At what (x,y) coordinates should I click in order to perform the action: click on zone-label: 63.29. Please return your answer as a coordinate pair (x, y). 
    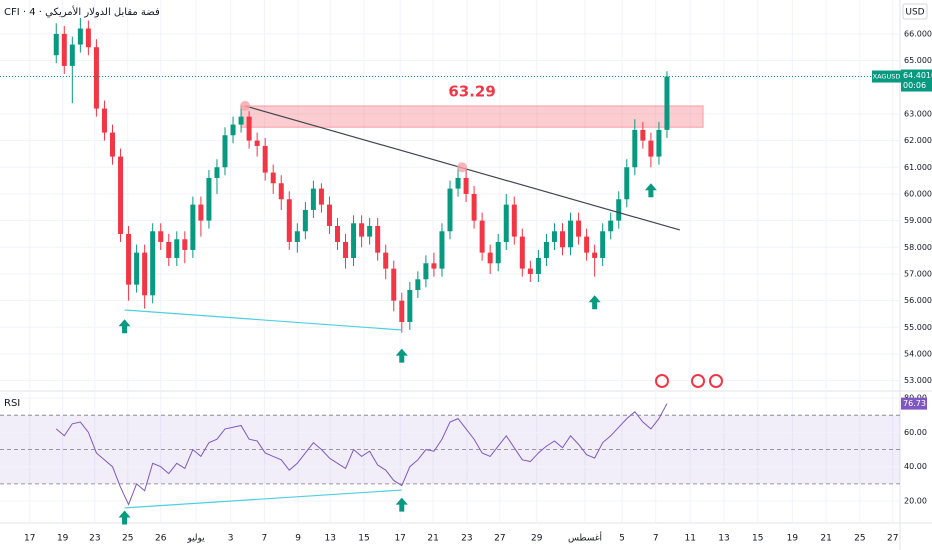
    Looking at the image, I should click on (471, 91).